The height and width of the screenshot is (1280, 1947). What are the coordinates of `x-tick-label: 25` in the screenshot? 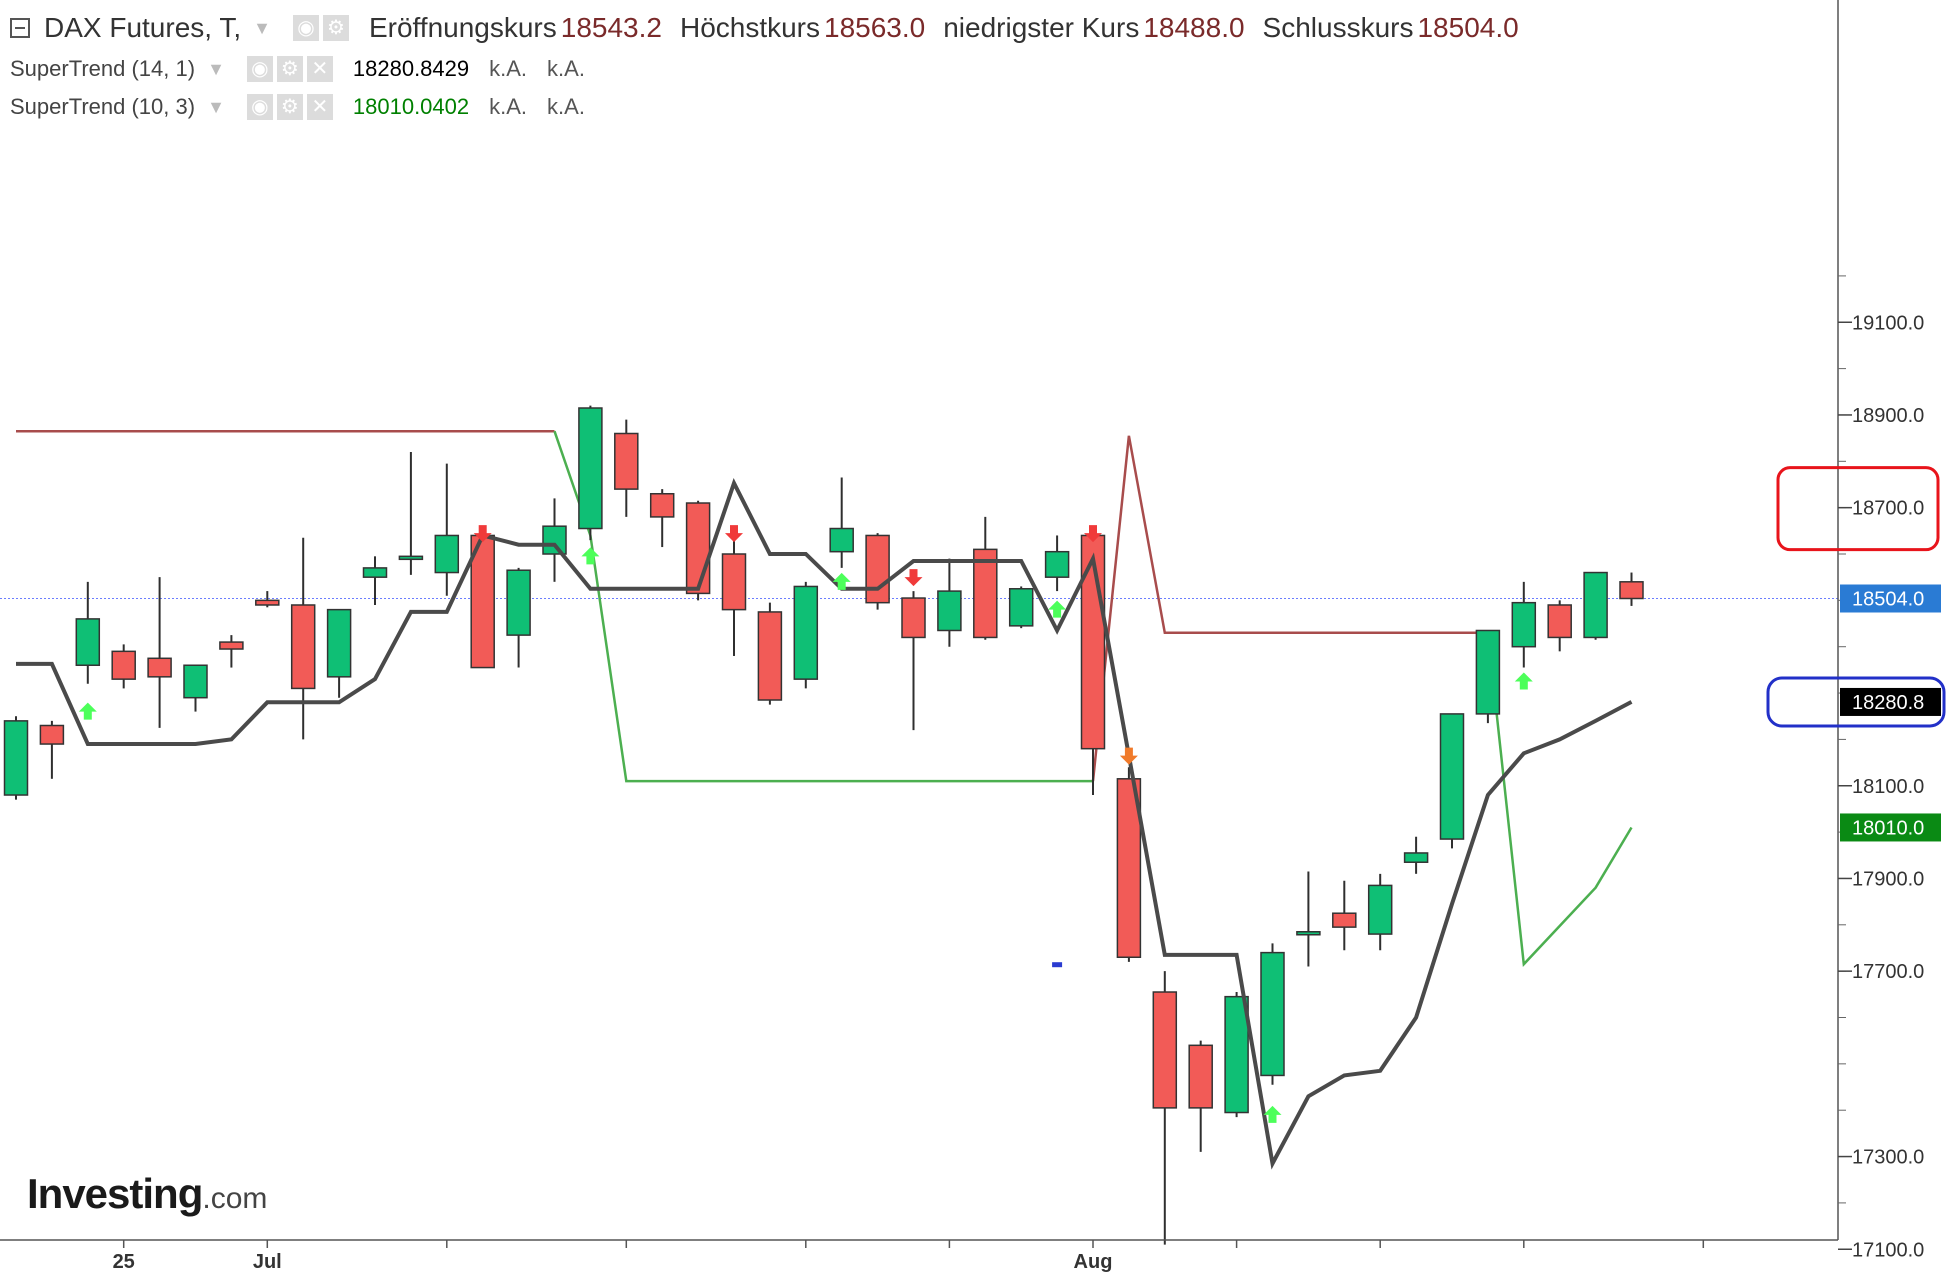 It's located at (124, 1262).